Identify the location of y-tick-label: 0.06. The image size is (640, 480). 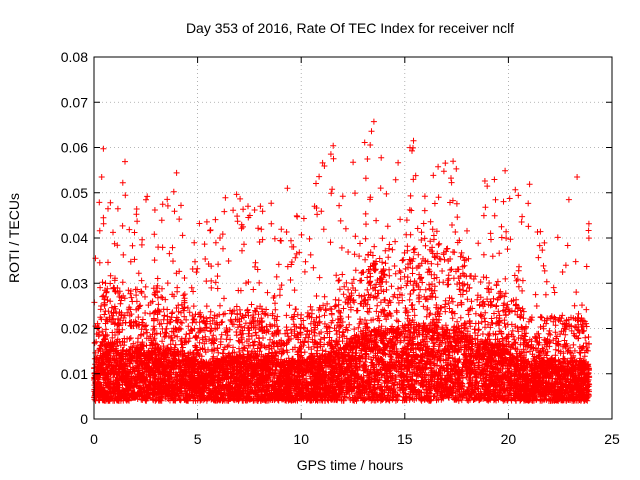
(74, 148).